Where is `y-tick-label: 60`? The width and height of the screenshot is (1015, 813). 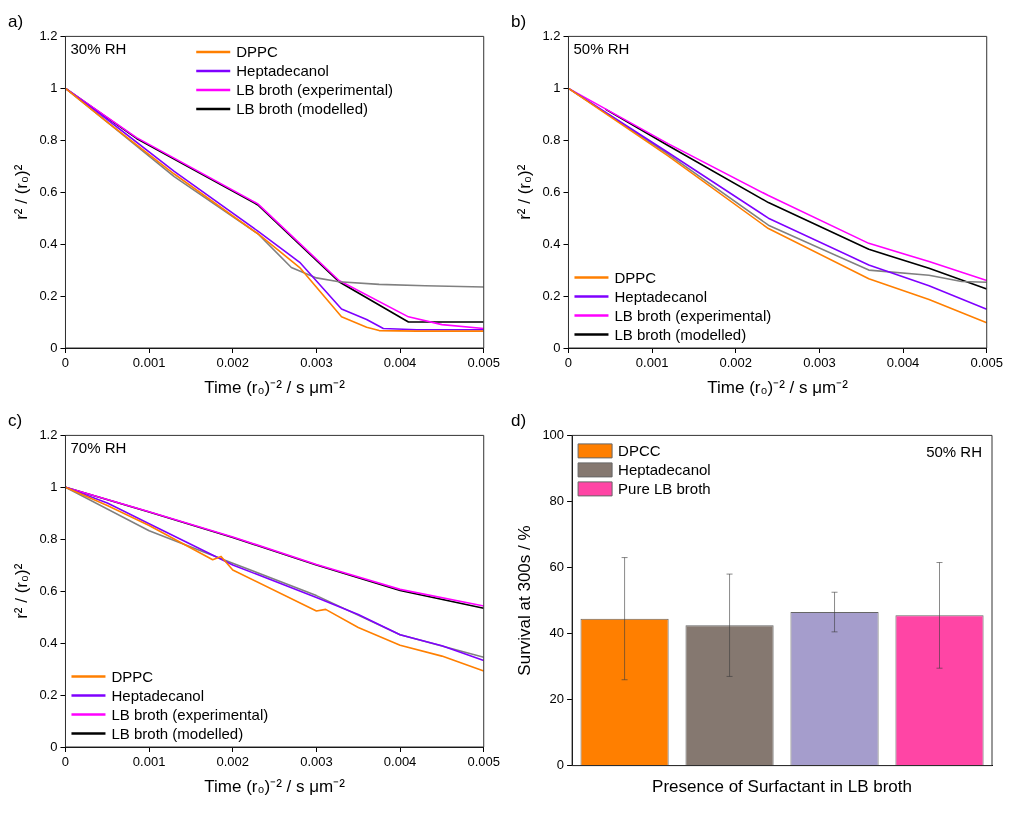
y-tick-label: 60 is located at coordinates (557, 567).